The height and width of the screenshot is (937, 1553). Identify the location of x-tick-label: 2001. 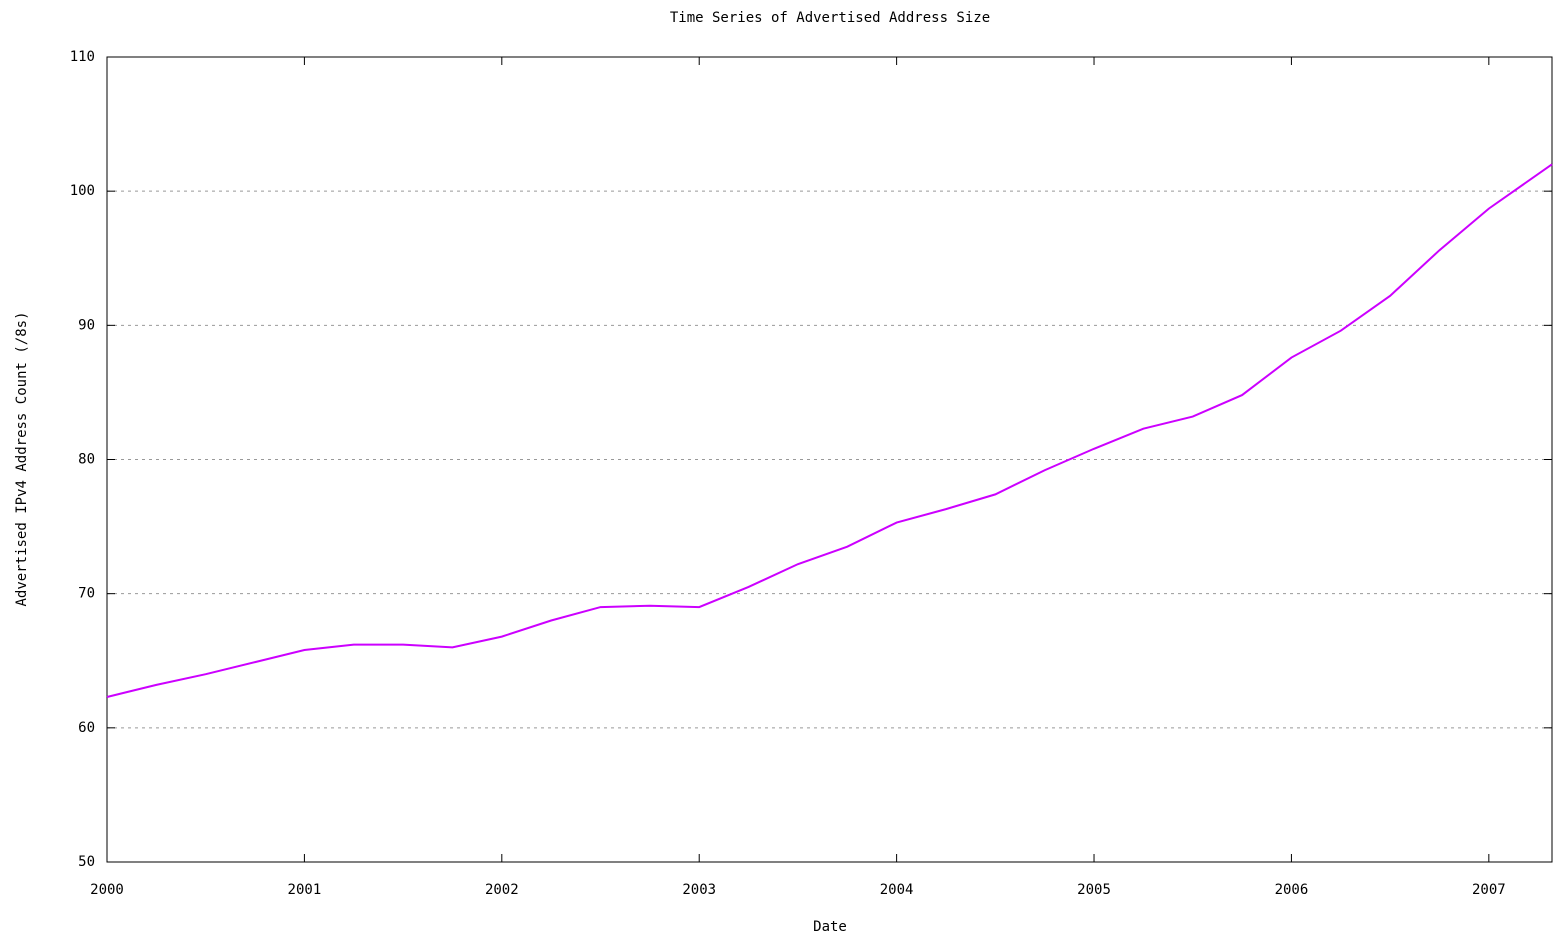
(305, 890).